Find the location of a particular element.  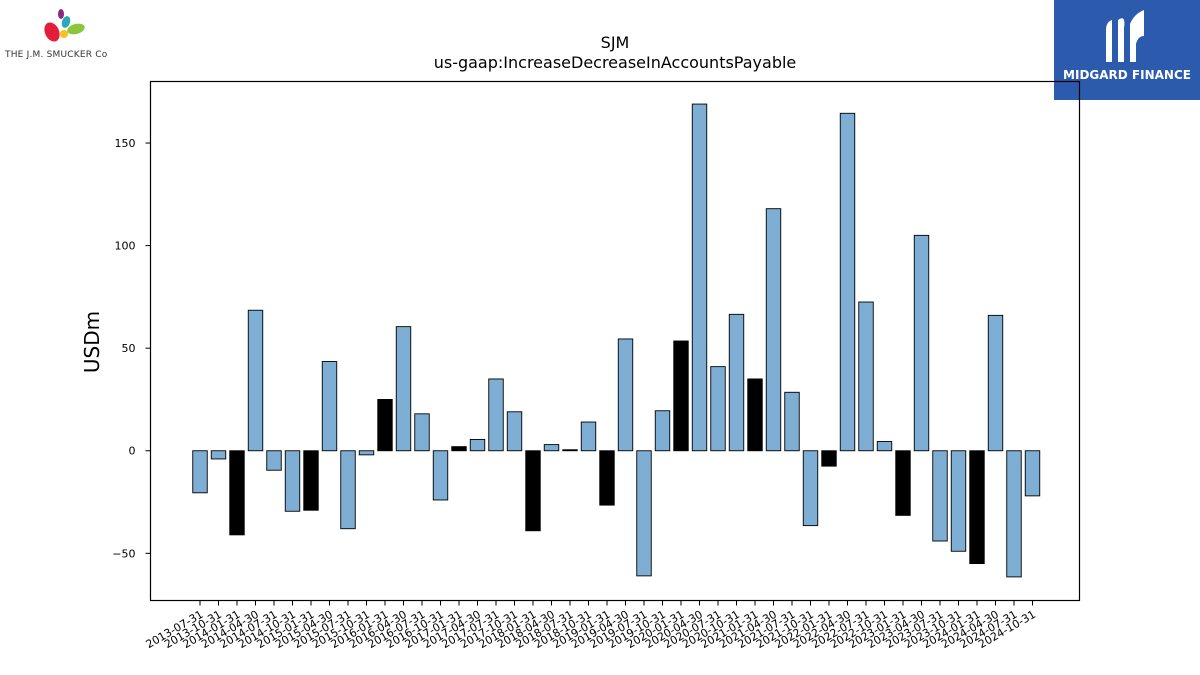

company-logo is located at coordinates (64, 34).